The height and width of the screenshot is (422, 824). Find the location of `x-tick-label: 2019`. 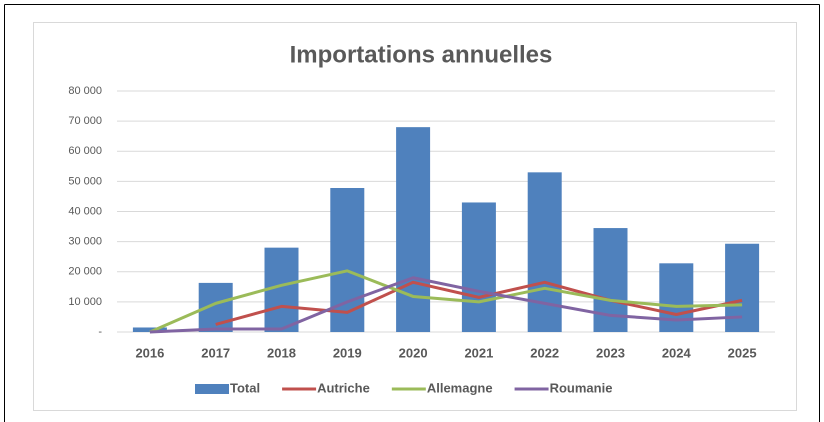

x-tick-label: 2019 is located at coordinates (347, 352).